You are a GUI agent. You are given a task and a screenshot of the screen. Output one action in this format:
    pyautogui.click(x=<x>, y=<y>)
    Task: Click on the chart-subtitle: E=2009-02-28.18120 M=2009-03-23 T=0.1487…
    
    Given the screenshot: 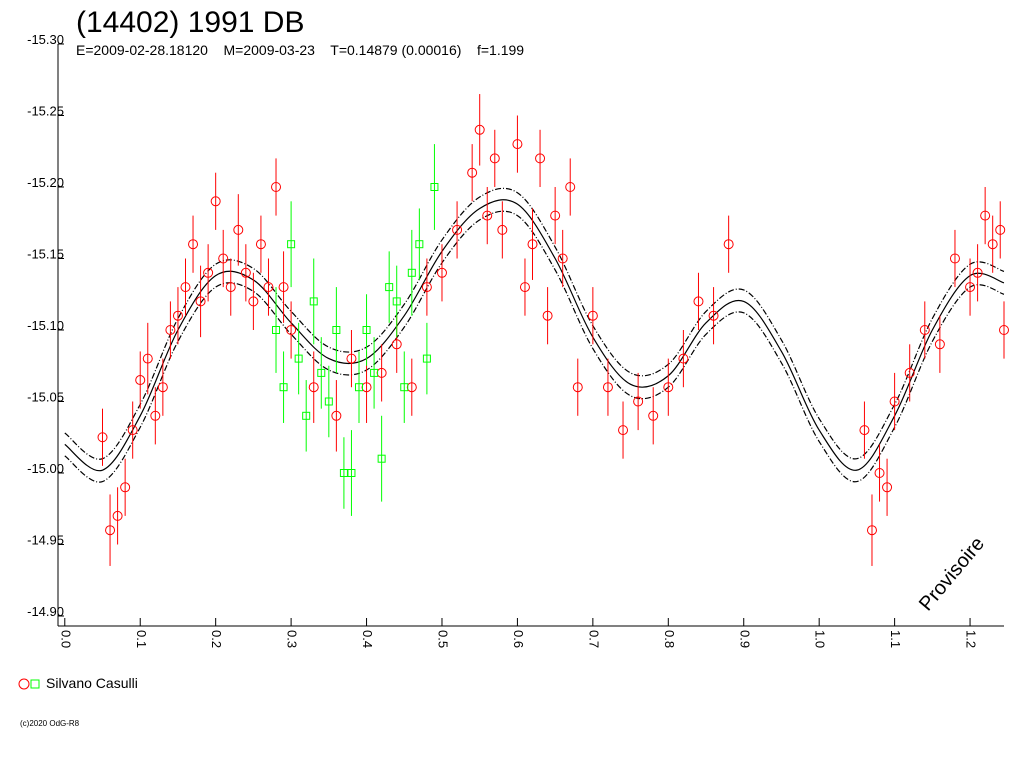 What is the action you would take?
    pyautogui.click(x=300, y=50)
    